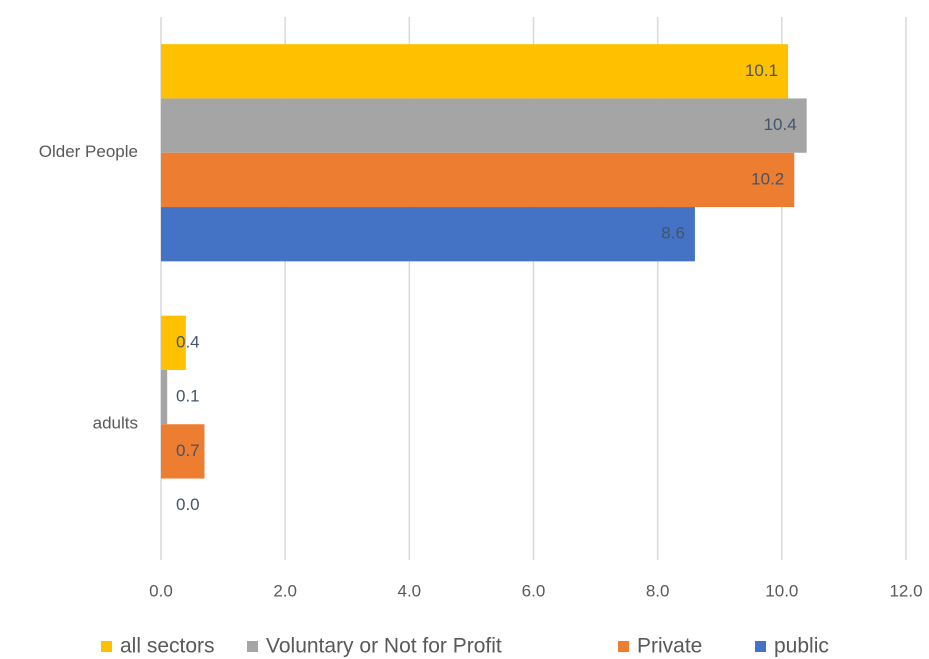 This screenshot has height=659, width=929. I want to click on legend-label: public, so click(801, 646).